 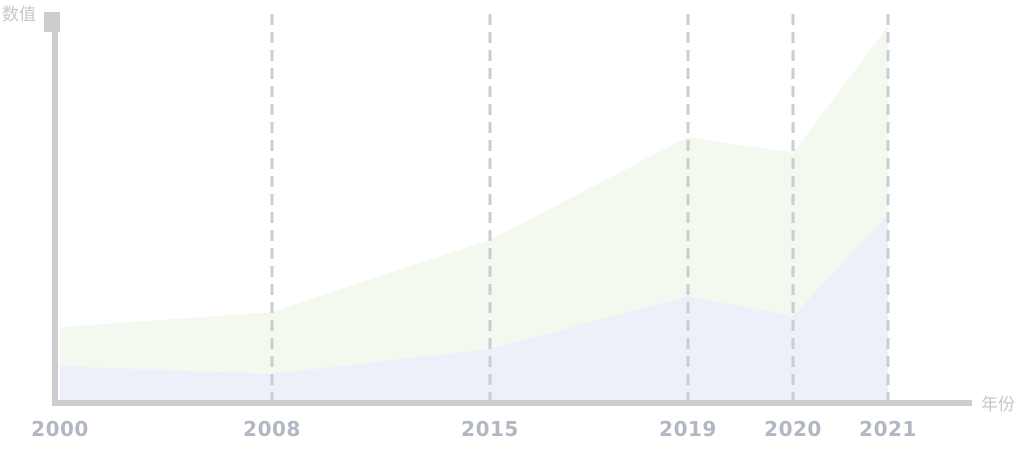 I want to click on x-tick-label: 2008, so click(x=272, y=429).